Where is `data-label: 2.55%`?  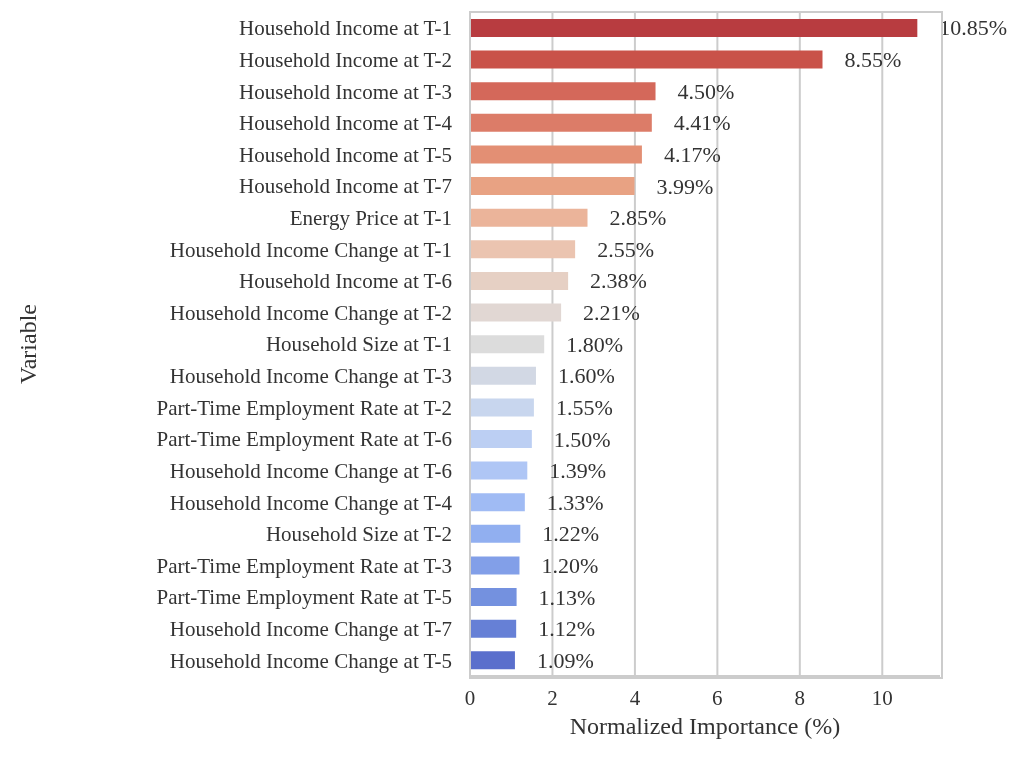 data-label: 2.55% is located at coordinates (625, 249).